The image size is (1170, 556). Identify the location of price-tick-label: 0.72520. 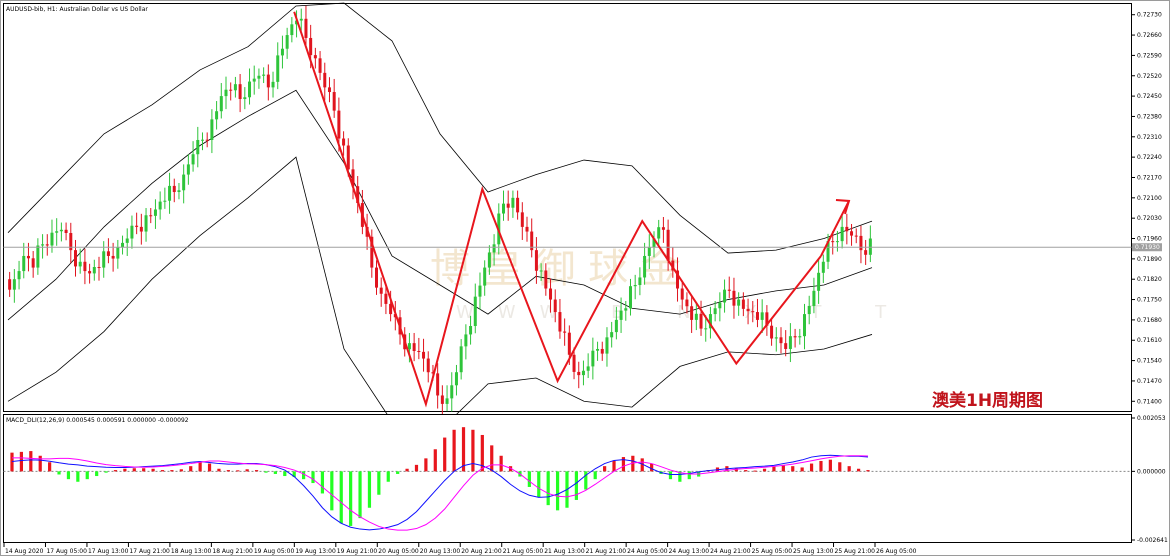
(1149, 76).